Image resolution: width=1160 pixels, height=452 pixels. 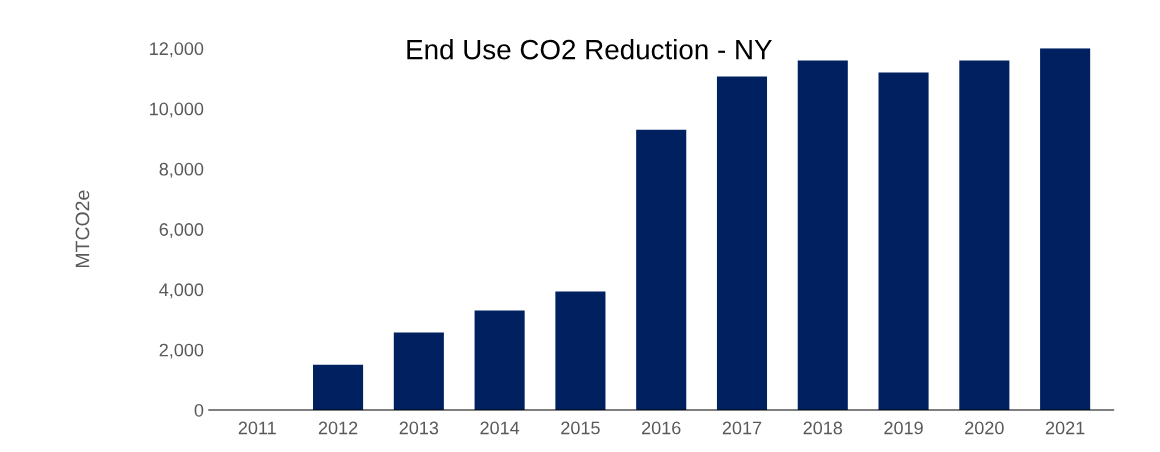 I want to click on y-tick-label: 8,000, so click(x=181, y=170).